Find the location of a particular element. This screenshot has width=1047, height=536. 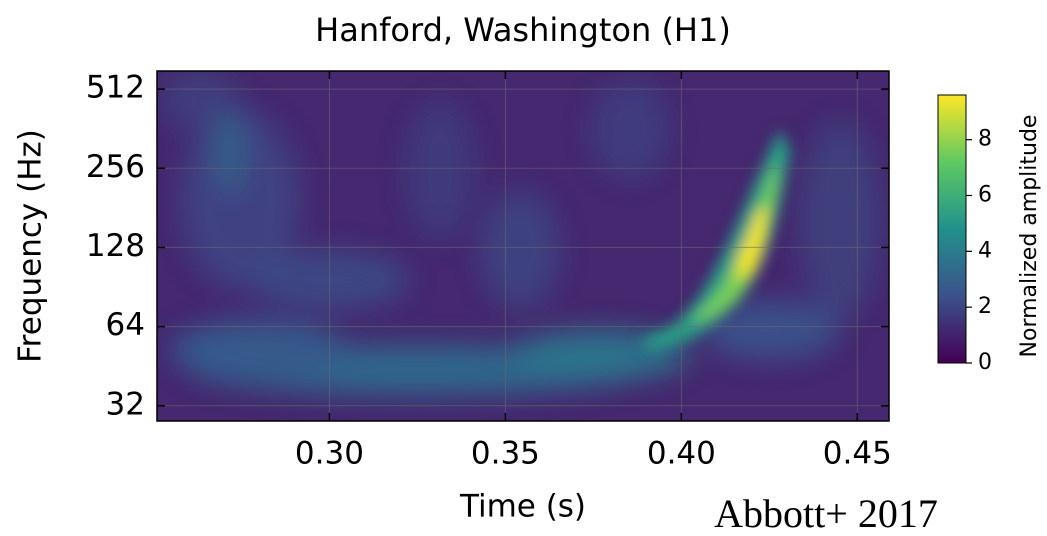

colorbar-tick-label: 4 is located at coordinates (985, 250).